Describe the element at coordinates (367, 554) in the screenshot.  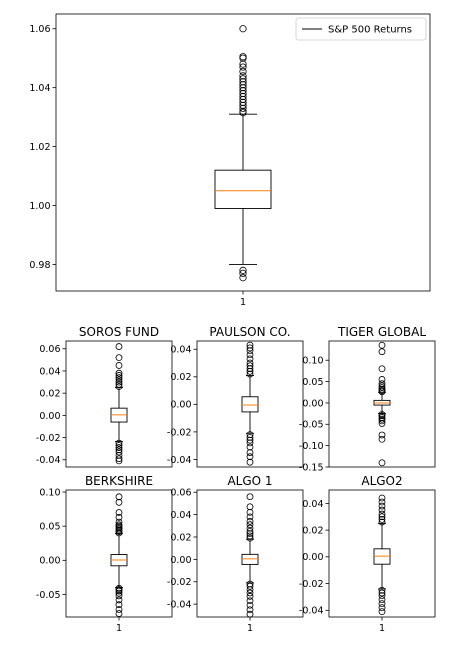
I see `chart-panel: -0.04 -0.02 0.00 0.02 0.04 1 ALGO2` at that location.